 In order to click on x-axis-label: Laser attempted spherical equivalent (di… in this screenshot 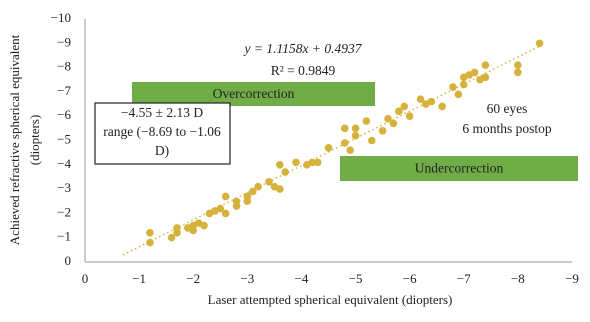, I will do `click(330, 299)`.